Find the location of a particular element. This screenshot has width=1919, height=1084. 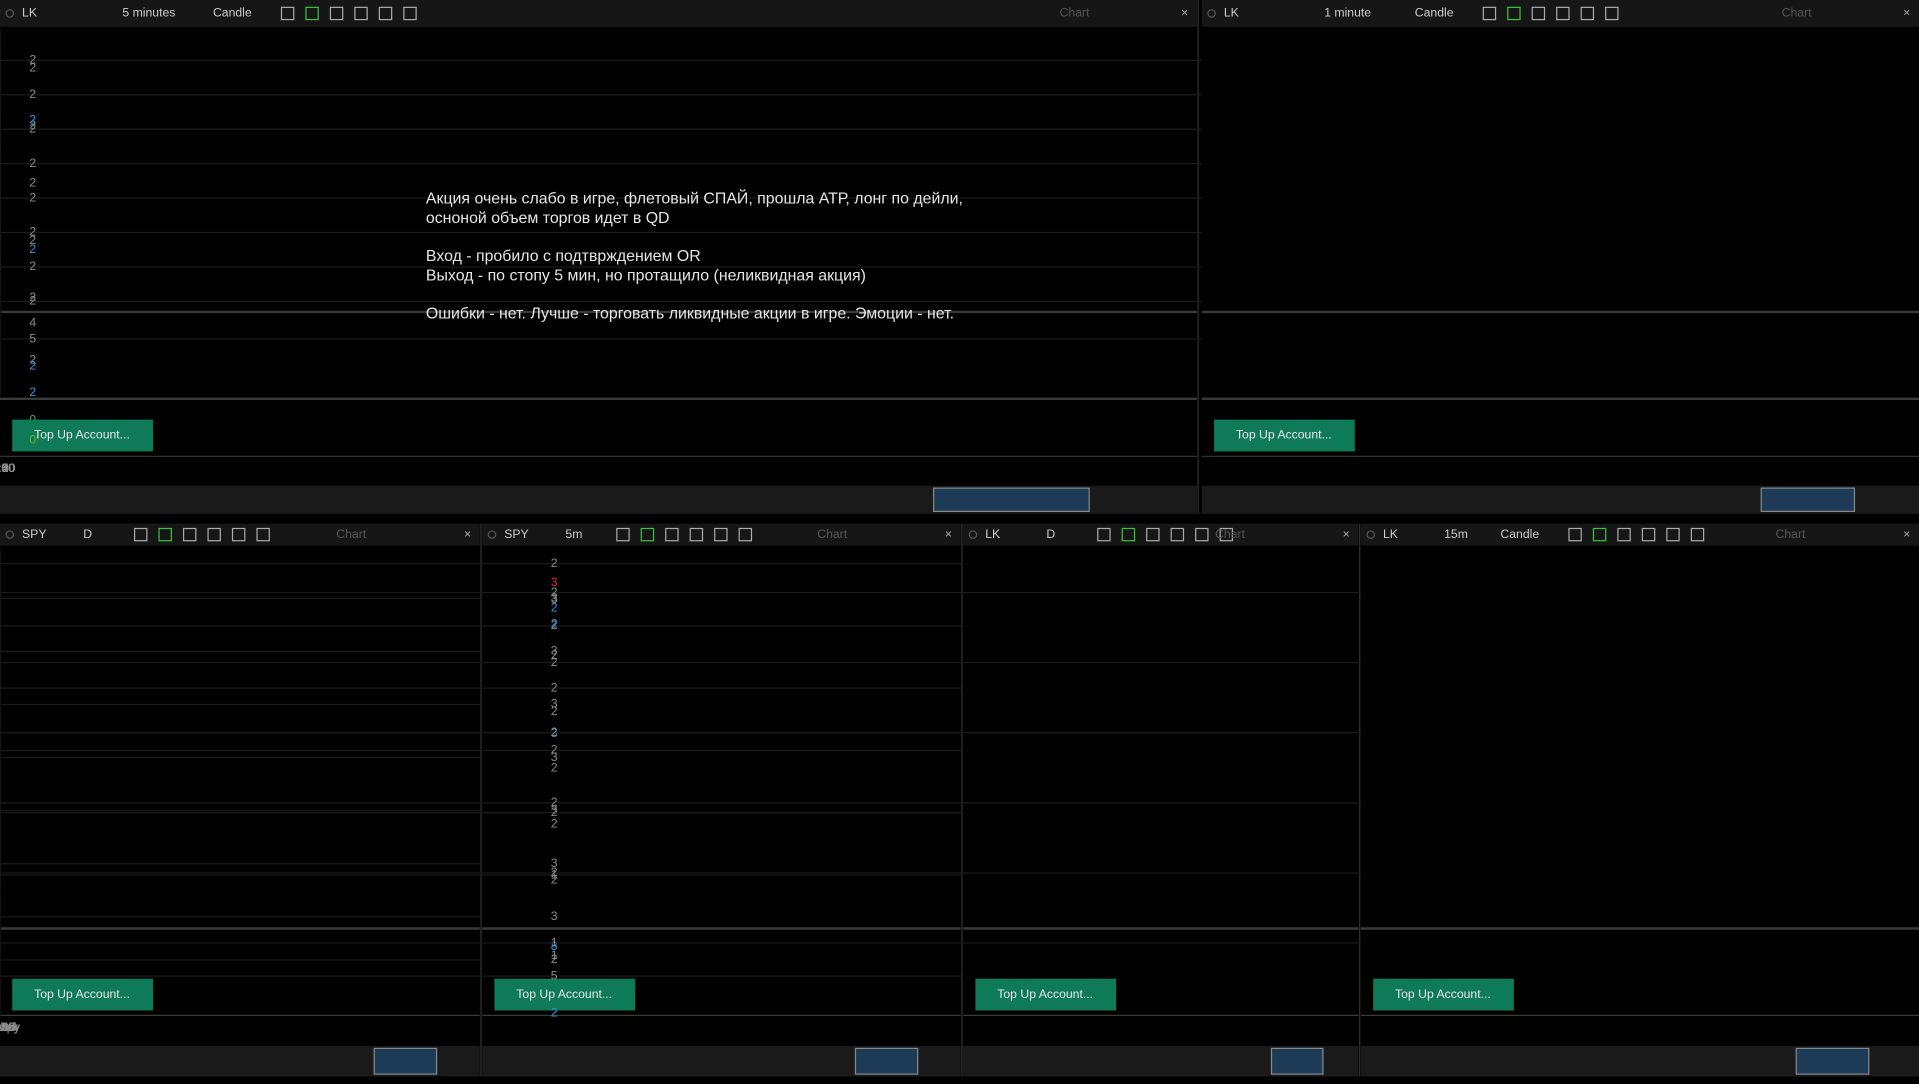

x-tick-label: 14:00 is located at coordinates (7, 468).